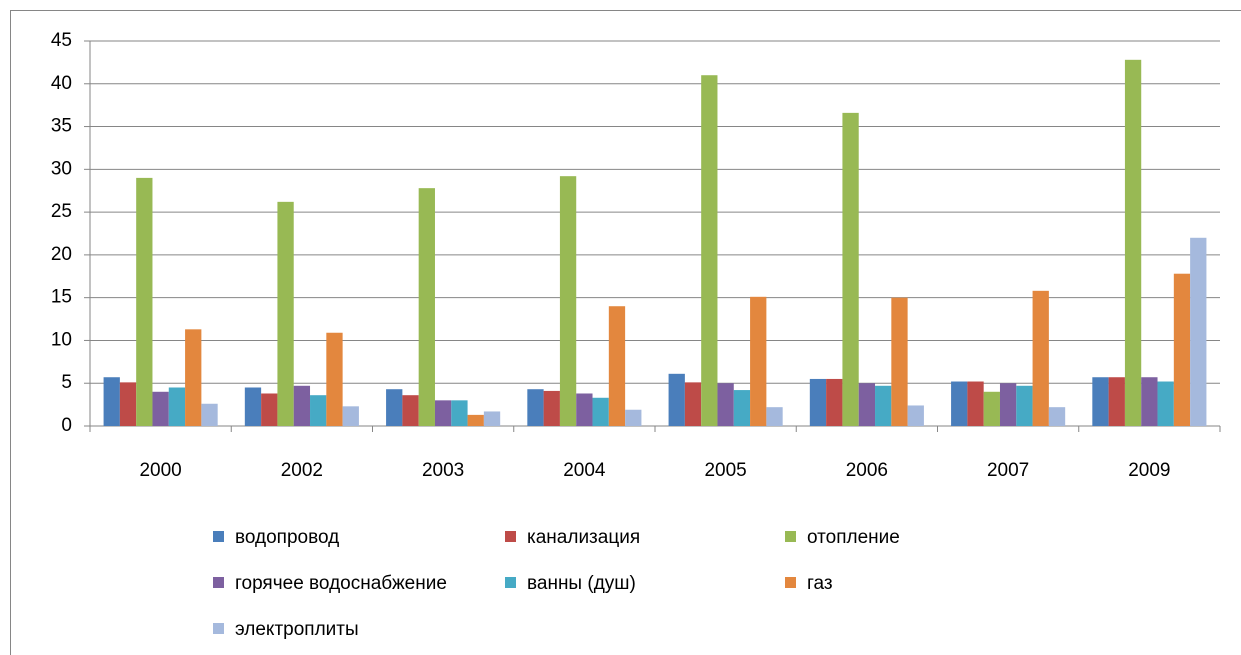  Describe the element at coordinates (302, 470) in the screenshot. I see `x-tick-label: 2002` at that location.